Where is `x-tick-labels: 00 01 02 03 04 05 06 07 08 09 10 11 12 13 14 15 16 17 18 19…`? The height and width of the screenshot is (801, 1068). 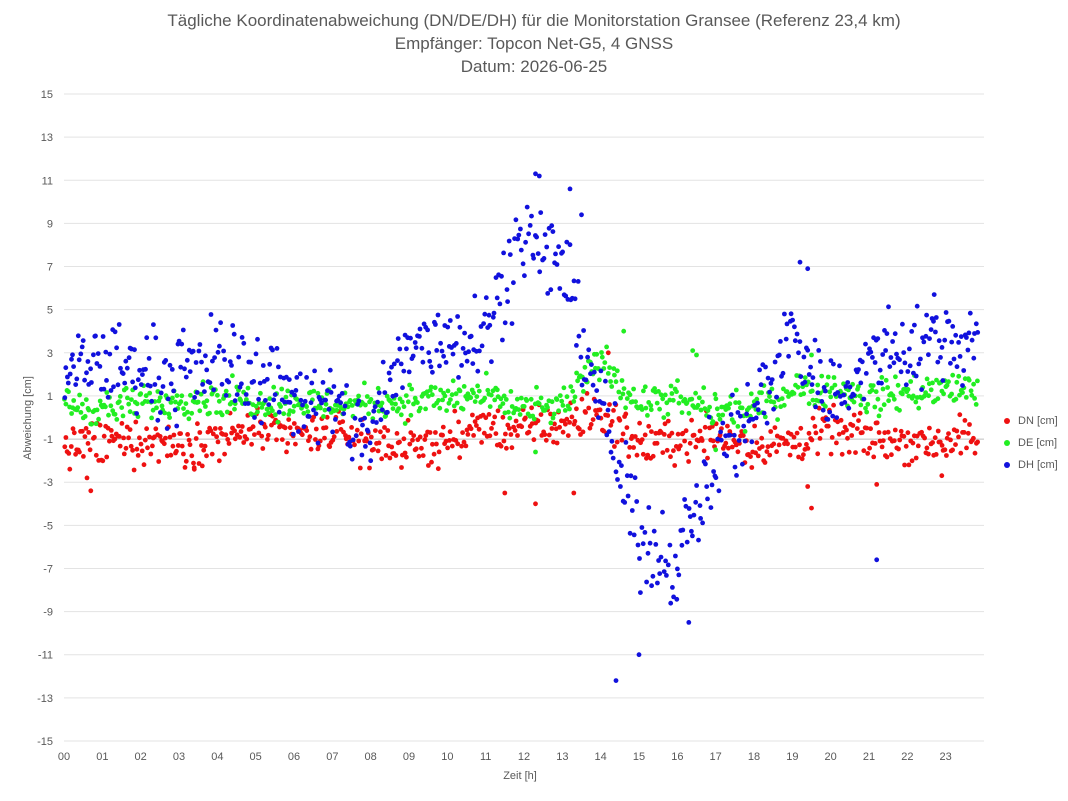 x-tick-labels: 00 01 02 03 04 05 06 07 08 09 10 11 12 13 14 15 16 17 18 19… is located at coordinates (505, 757).